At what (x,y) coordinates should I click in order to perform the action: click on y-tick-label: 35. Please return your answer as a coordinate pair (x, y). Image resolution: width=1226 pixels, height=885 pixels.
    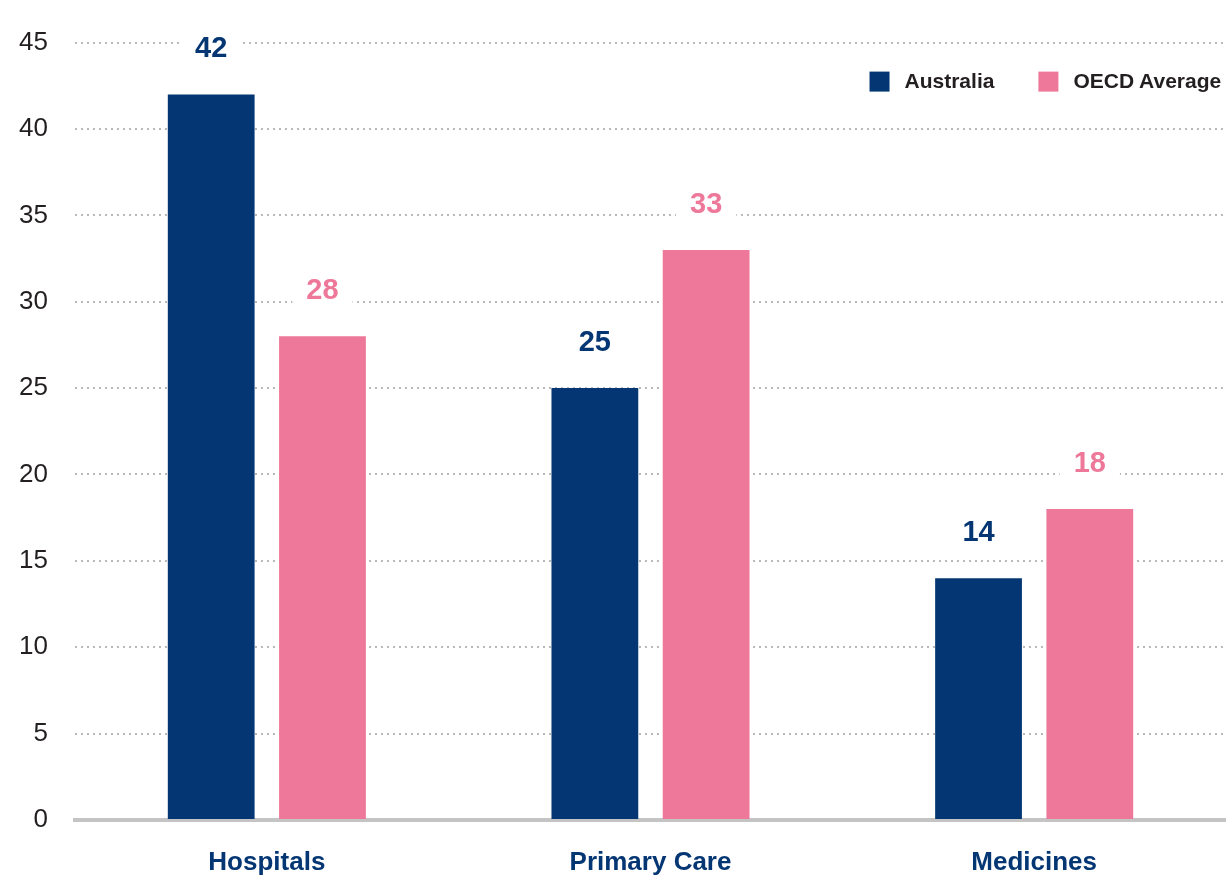
    Looking at the image, I should click on (33, 213).